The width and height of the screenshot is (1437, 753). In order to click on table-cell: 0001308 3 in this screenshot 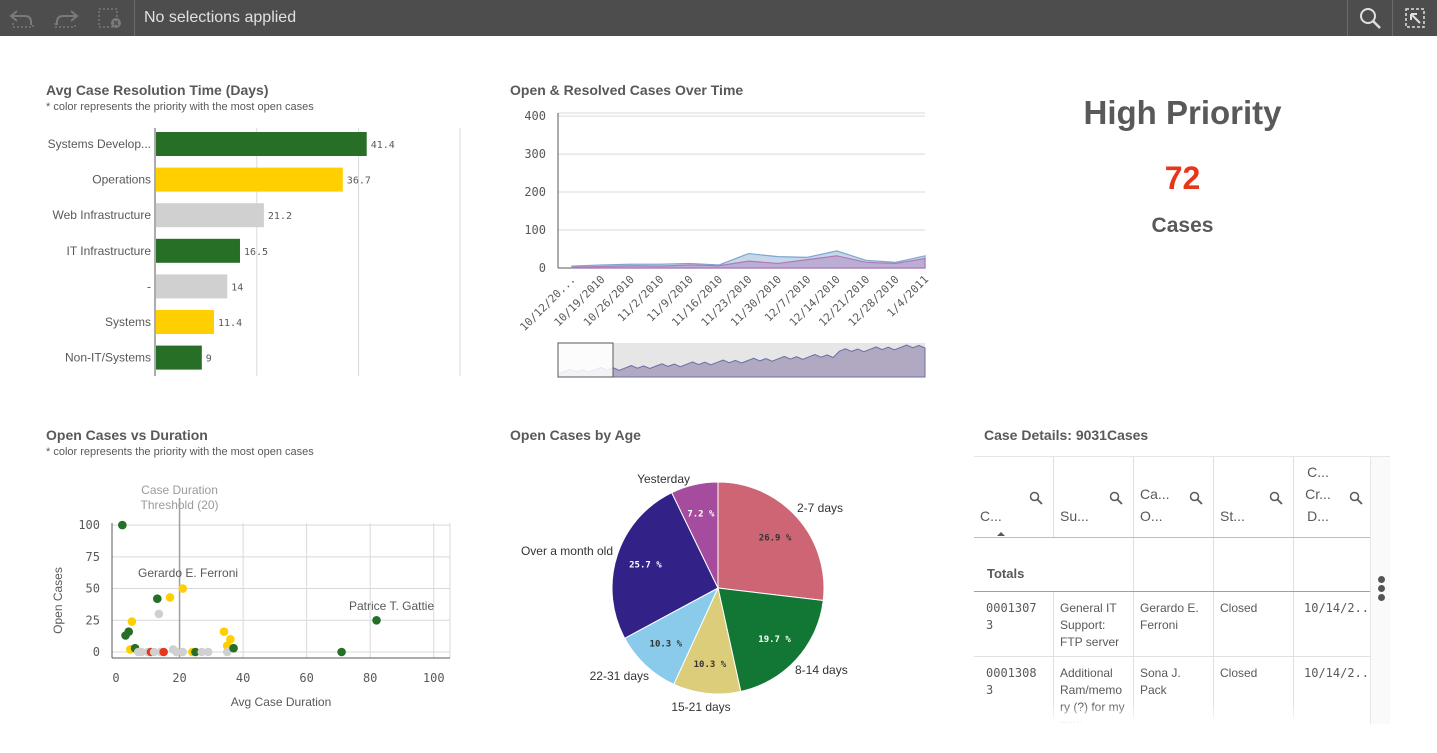, I will do `click(1014, 690)`.